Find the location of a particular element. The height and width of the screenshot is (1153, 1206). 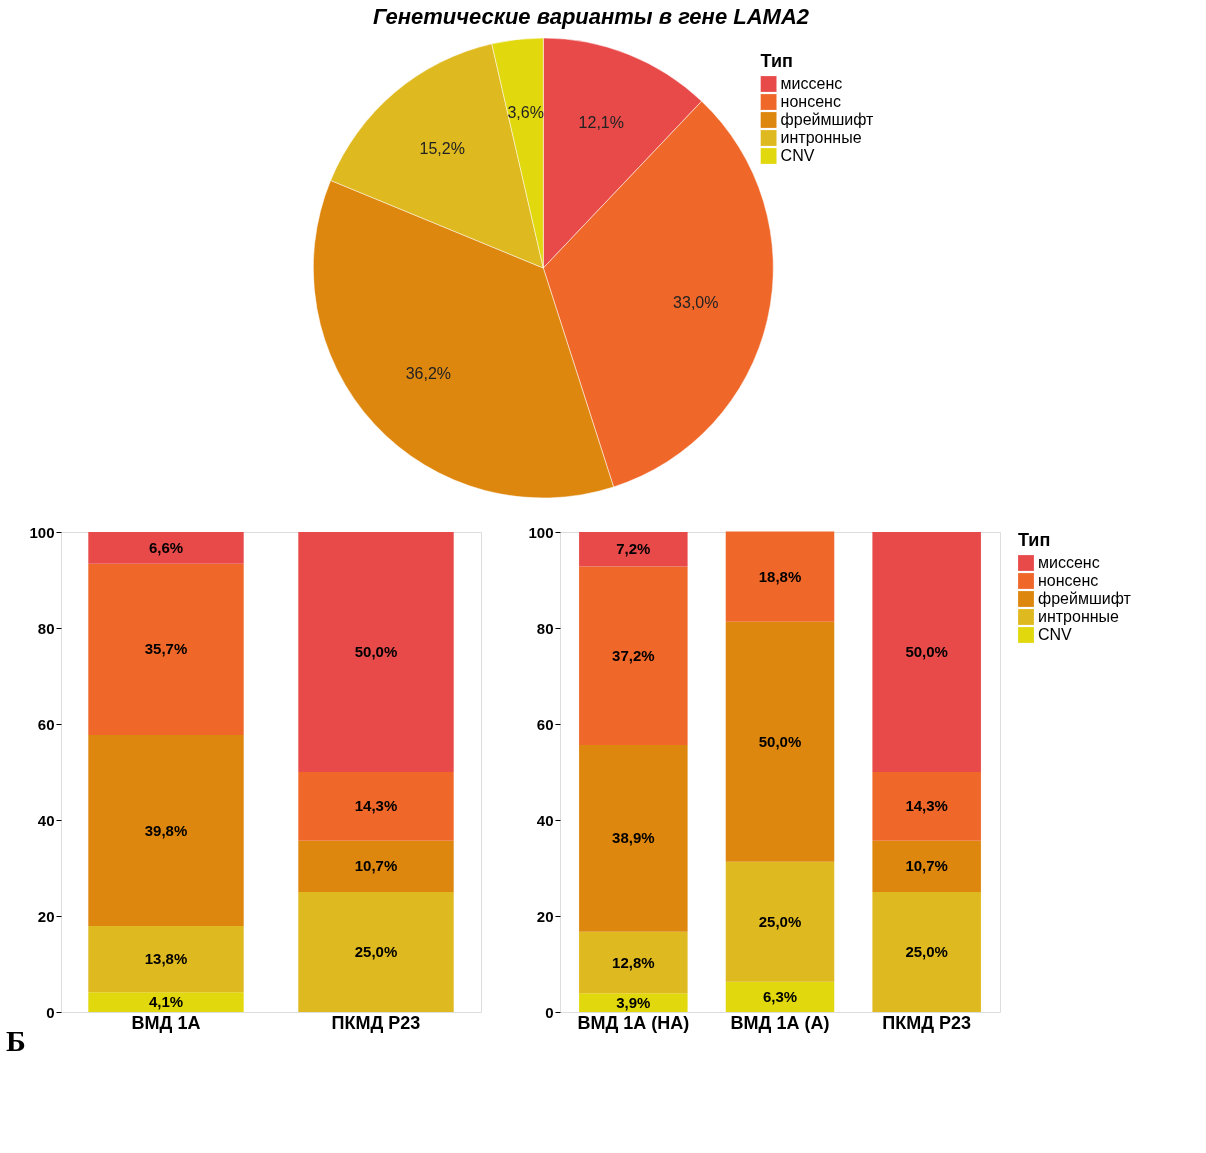

data-label: 12,8% is located at coordinates (633, 962).